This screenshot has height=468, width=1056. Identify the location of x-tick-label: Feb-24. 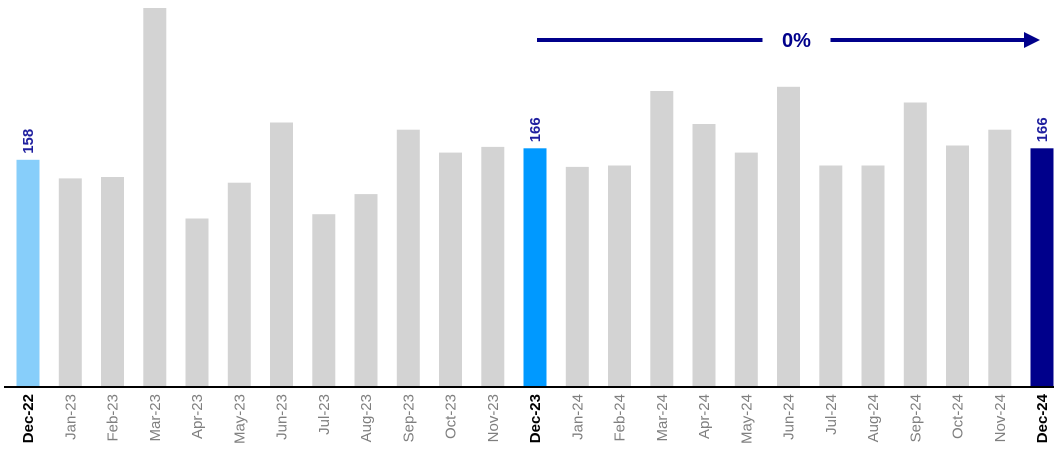
(620, 418).